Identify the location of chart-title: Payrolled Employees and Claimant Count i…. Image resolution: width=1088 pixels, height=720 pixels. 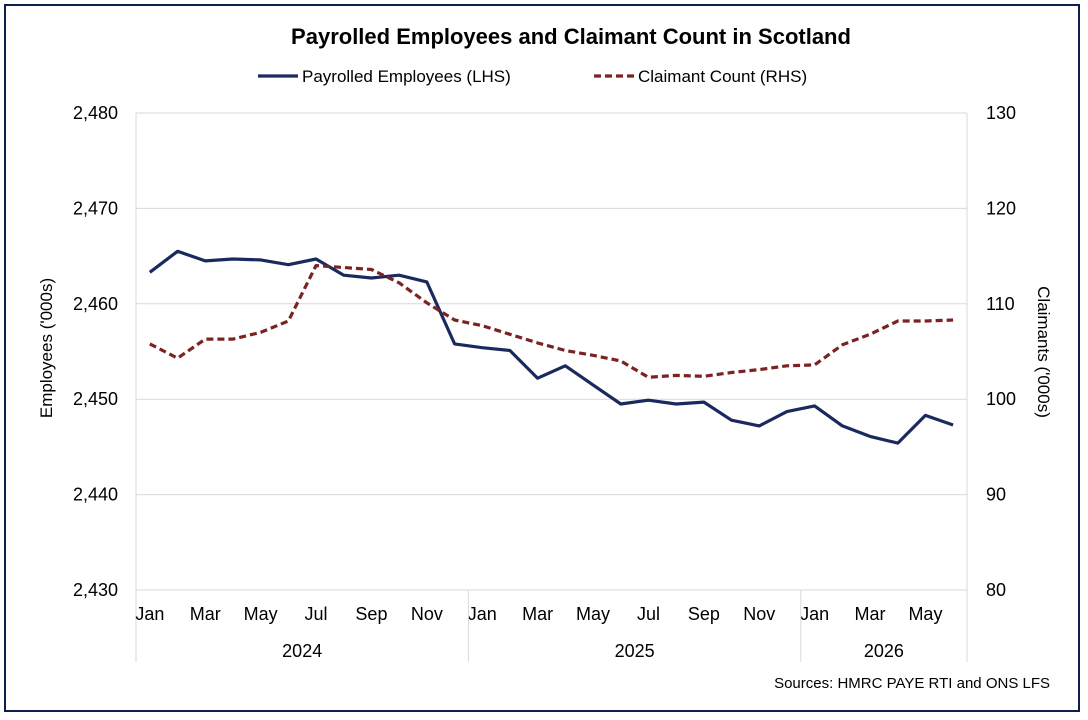
(571, 36).